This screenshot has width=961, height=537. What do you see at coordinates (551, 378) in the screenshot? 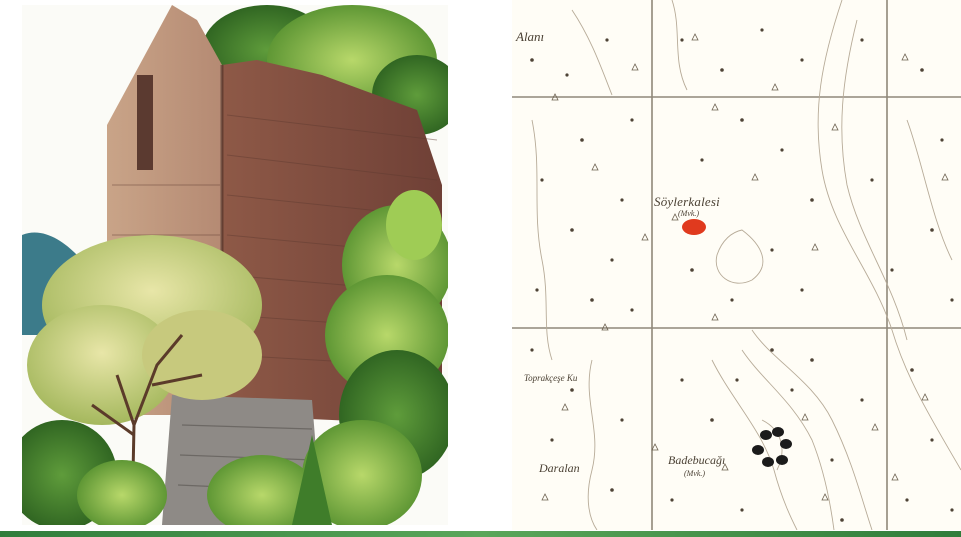
I see `map-label-toprakcese: Toprakçeşe Ku` at bounding box center [551, 378].